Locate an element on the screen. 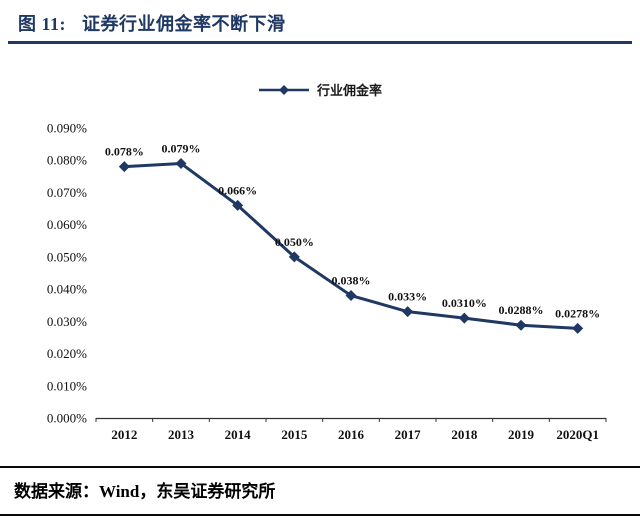  x-axis-category-label: 2013 is located at coordinates (181, 434).